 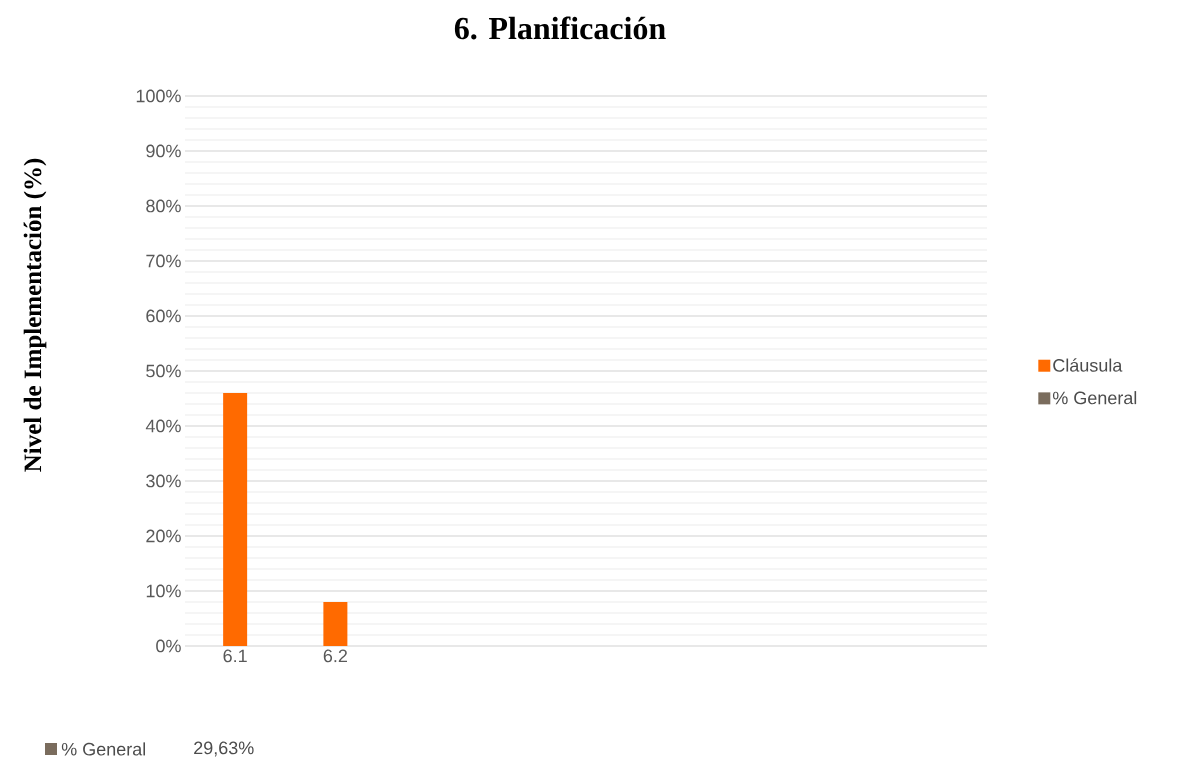 What do you see at coordinates (235, 656) in the screenshot?
I see `x-tick-label: 6.1` at bounding box center [235, 656].